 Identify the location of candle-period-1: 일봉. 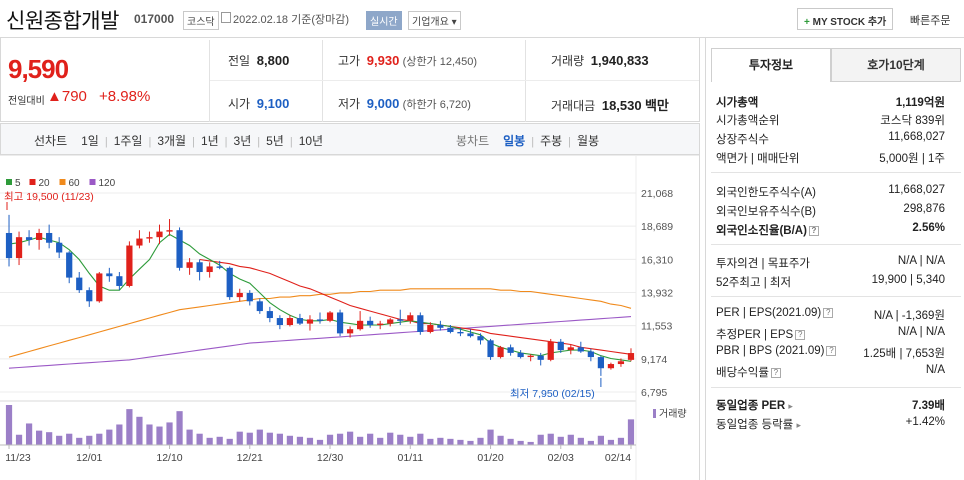
(514, 141).